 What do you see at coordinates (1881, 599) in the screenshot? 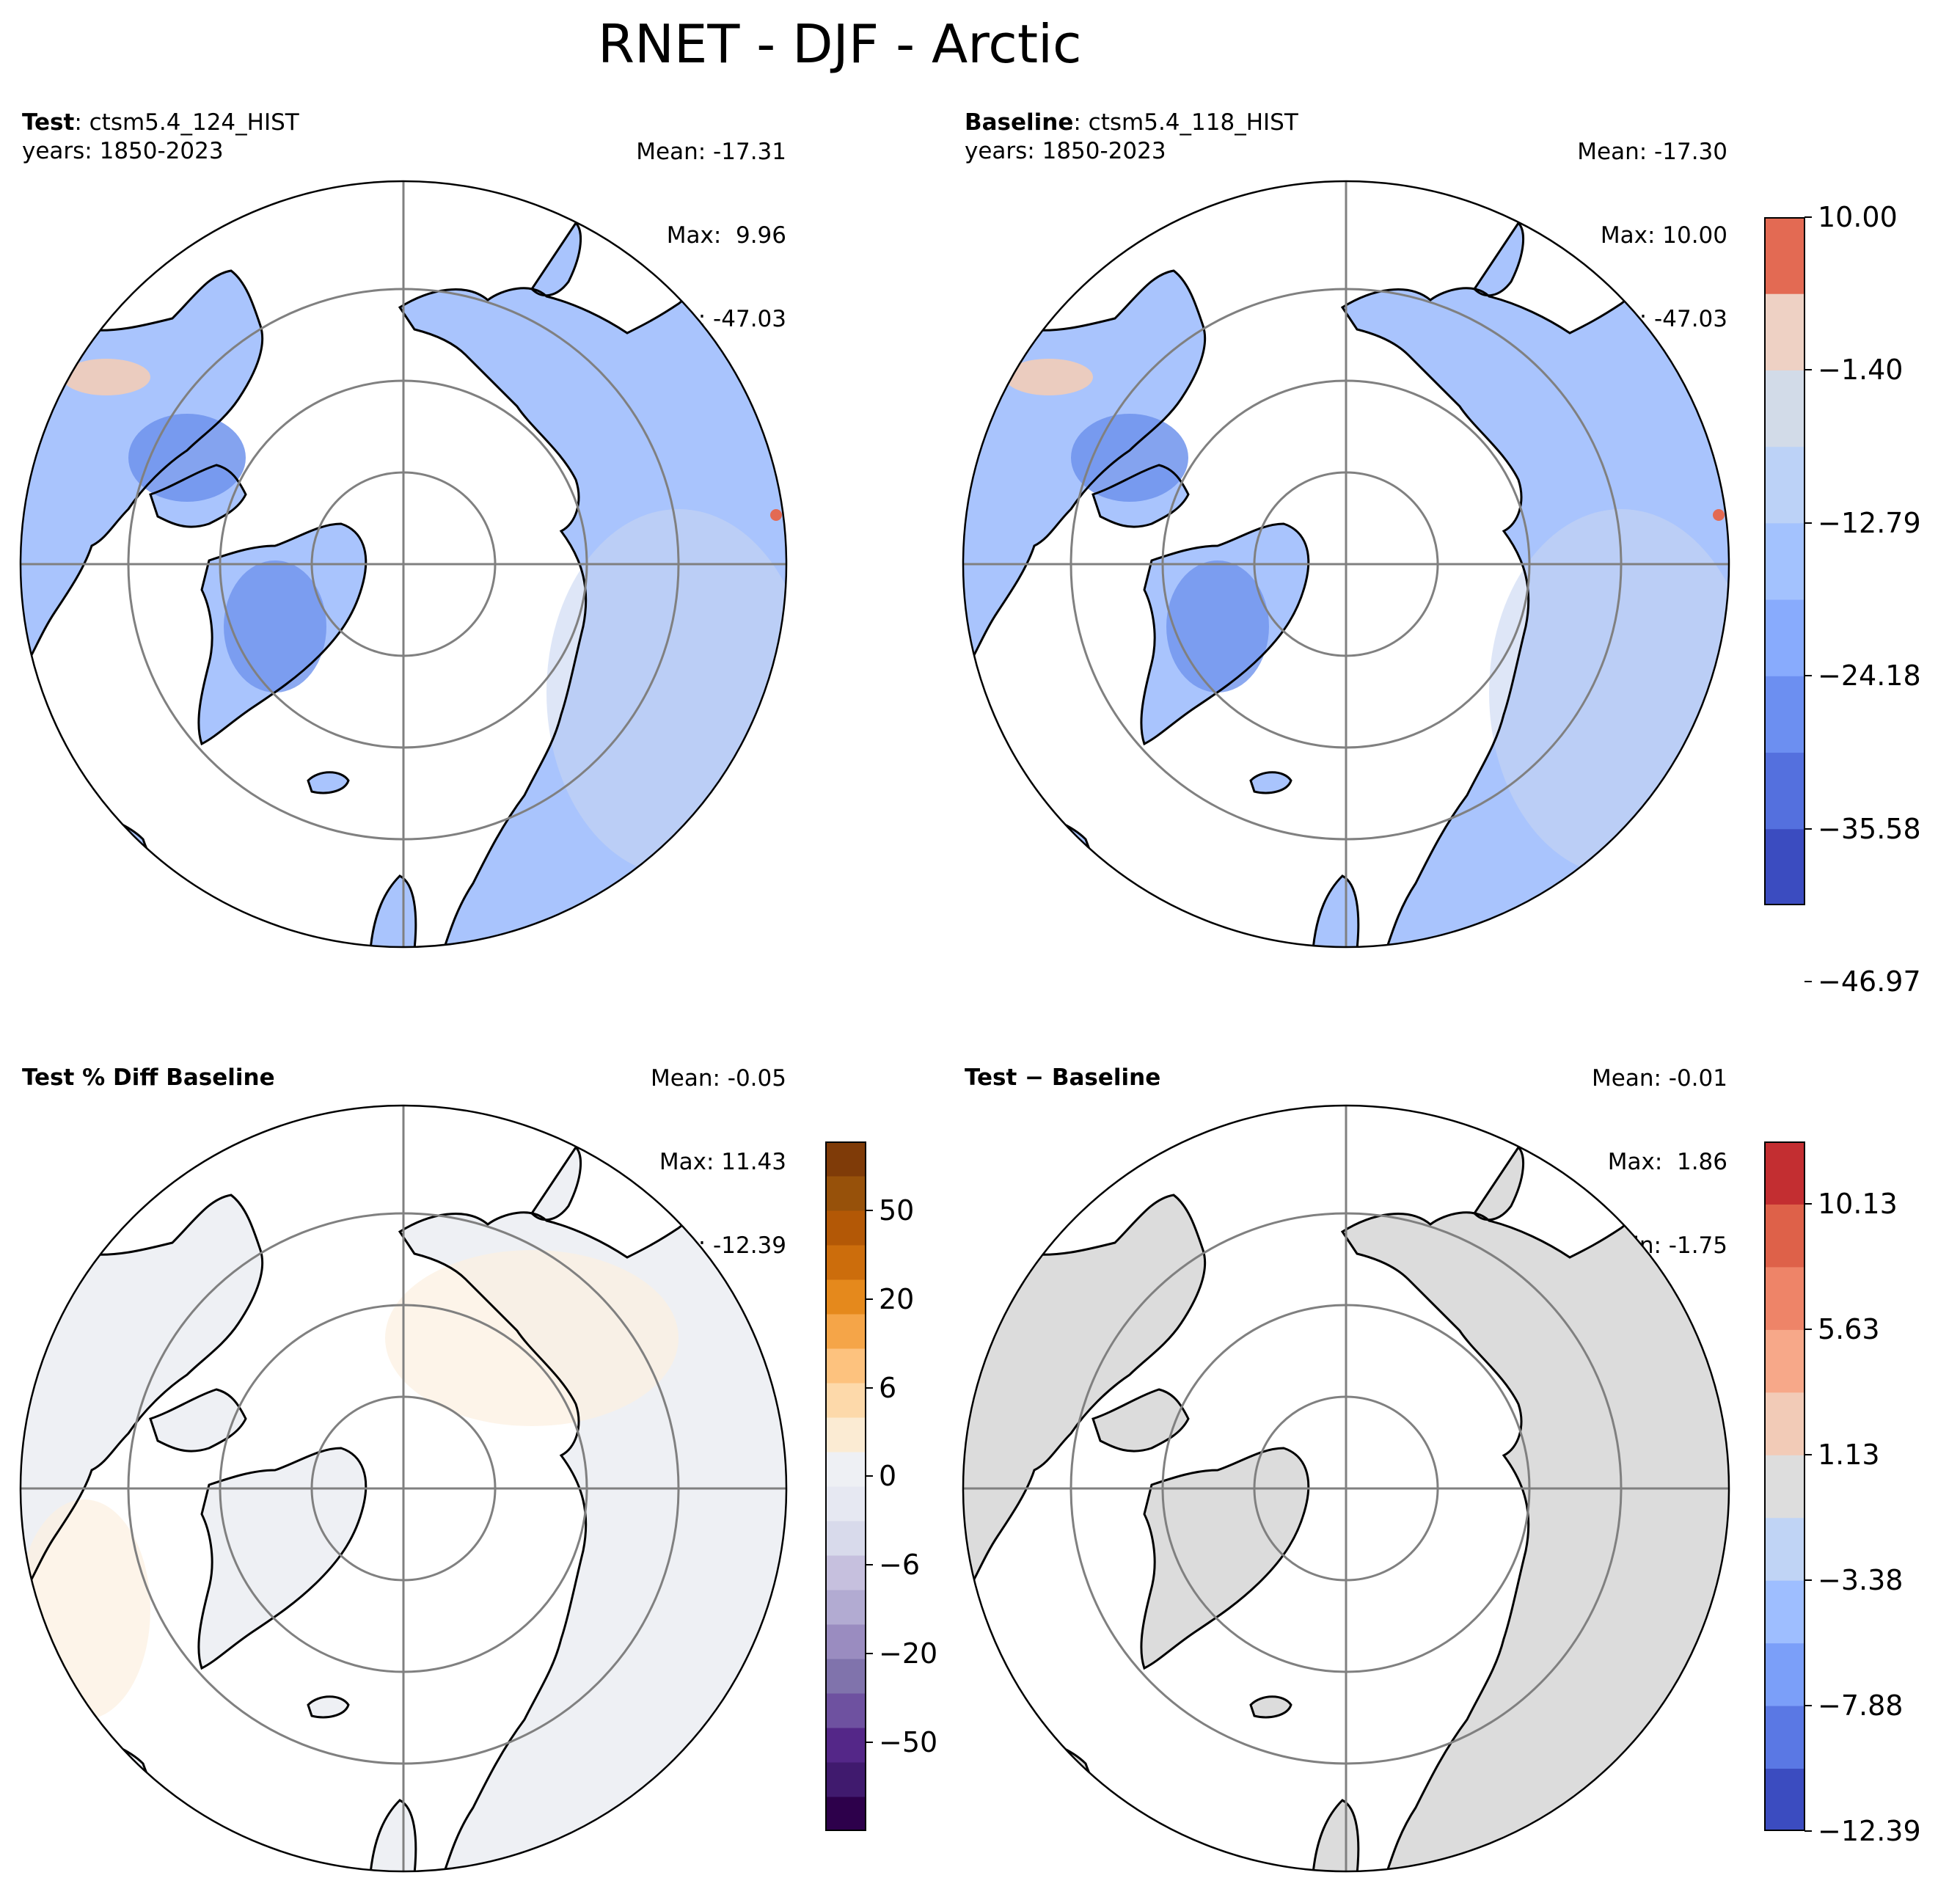
I see `colorbar-top-ticks: 10.00 −1.40 −12.79 −24.18 −35.58 −46.97` at bounding box center [1881, 599].